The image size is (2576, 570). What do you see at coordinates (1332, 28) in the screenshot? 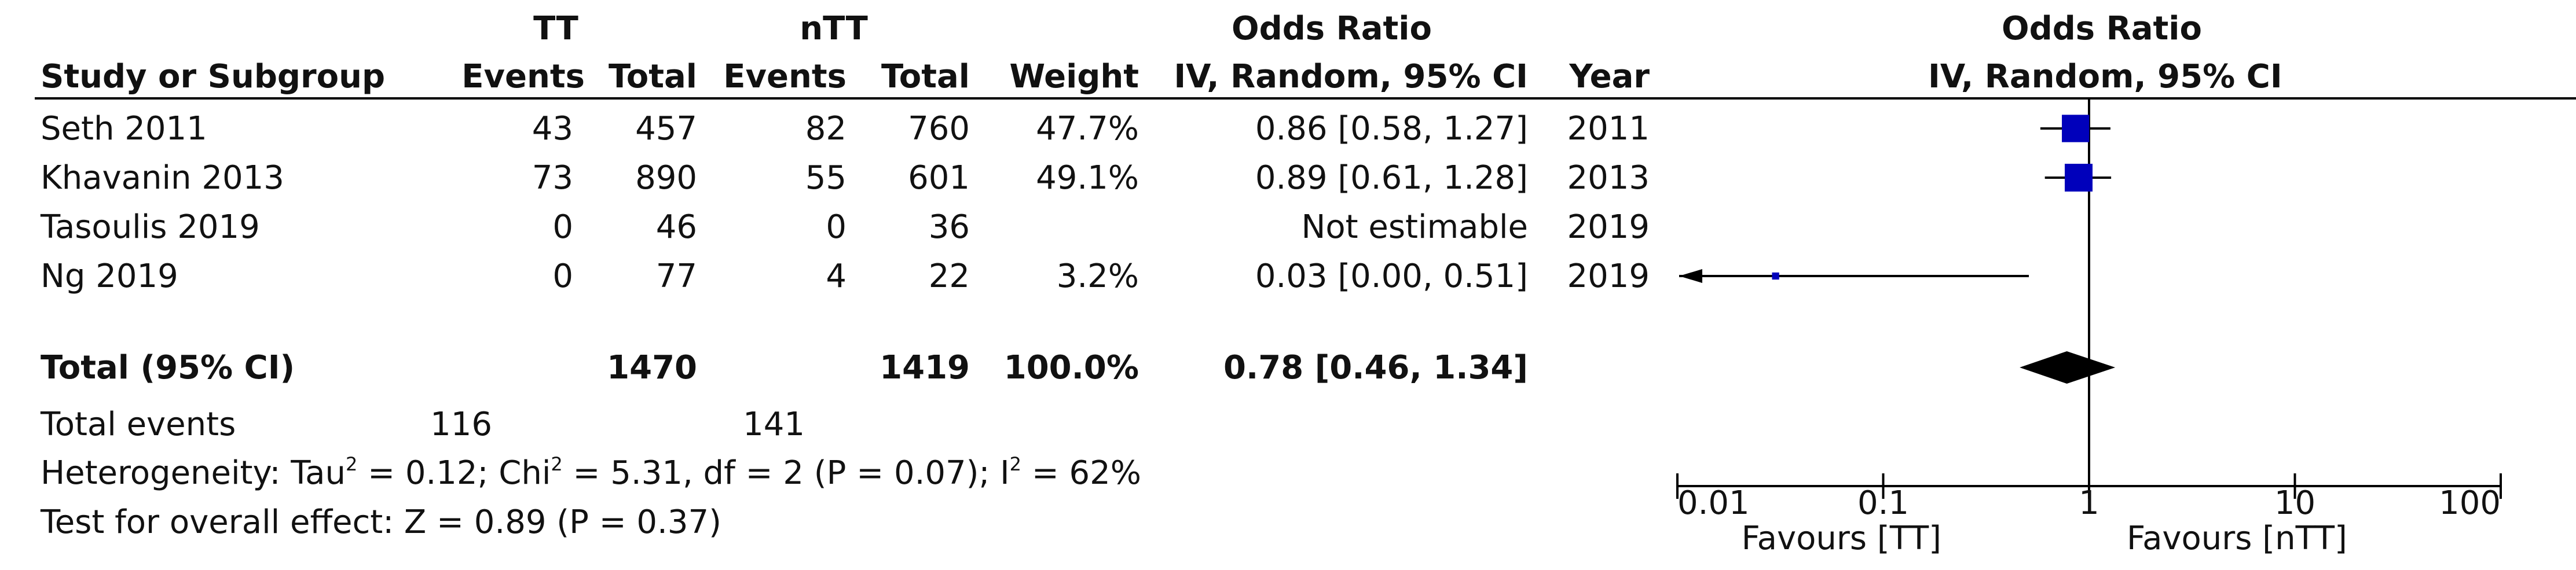
I see `or-header: Odds Ratio` at bounding box center [1332, 28].